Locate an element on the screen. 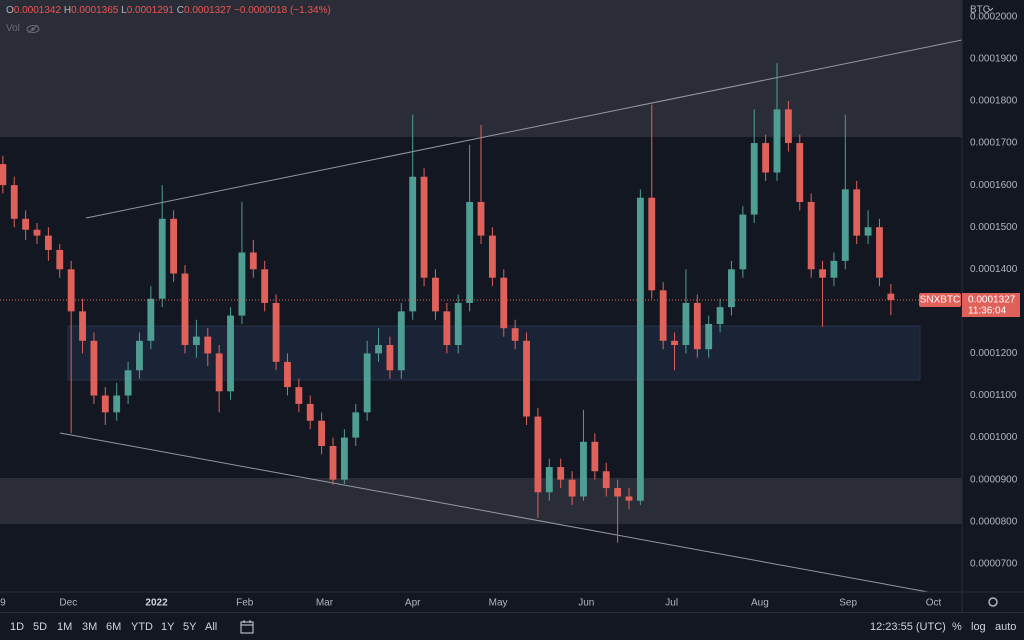 This screenshot has height=640, width=1024. gear is located at coordinates (993, 602).